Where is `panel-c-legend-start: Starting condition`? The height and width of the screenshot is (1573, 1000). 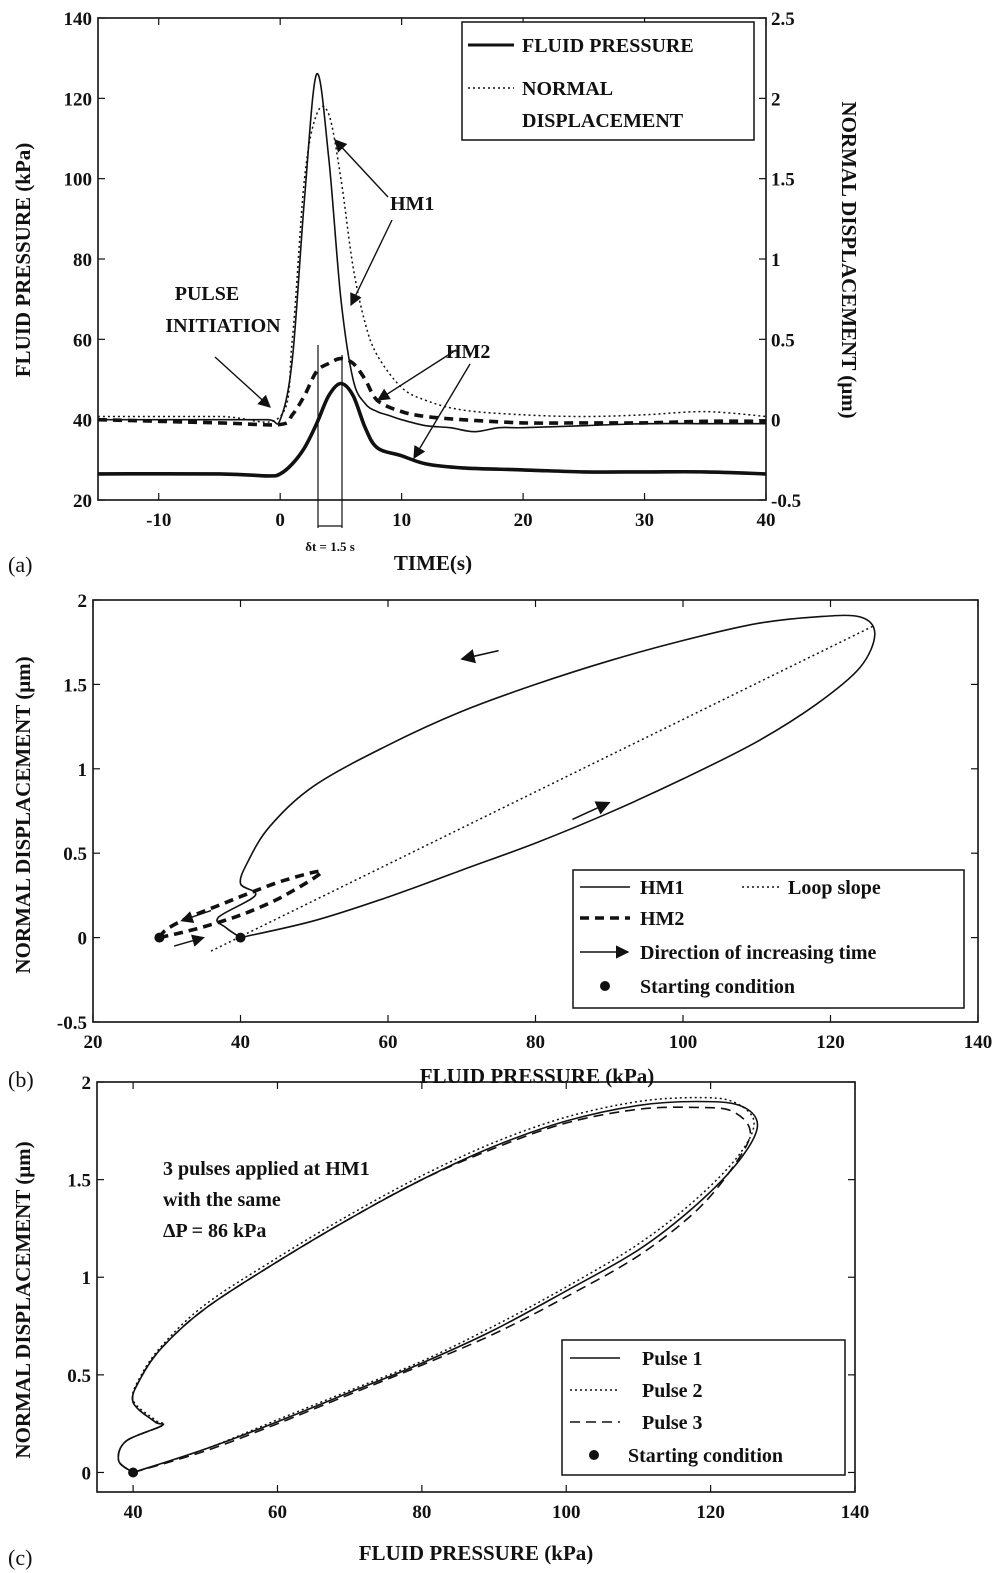 panel-c-legend-start: Starting condition is located at coordinates (705, 1456).